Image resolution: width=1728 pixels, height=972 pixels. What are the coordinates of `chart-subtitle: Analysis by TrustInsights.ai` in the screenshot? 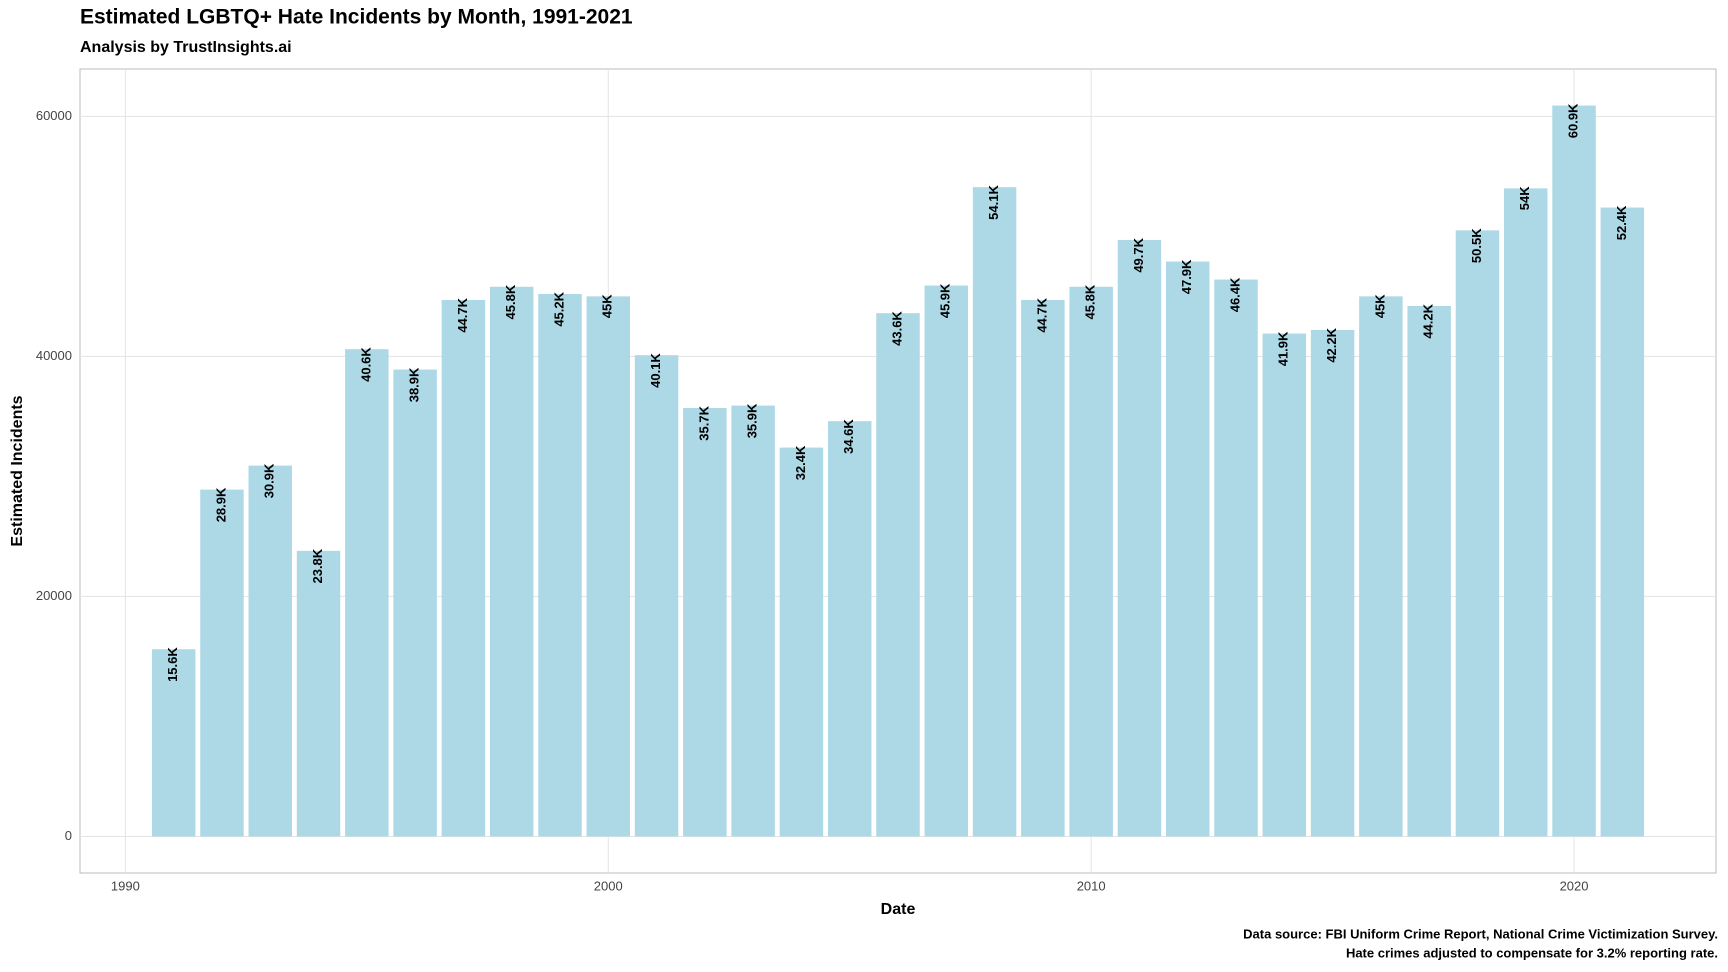 It's located at (186, 47).